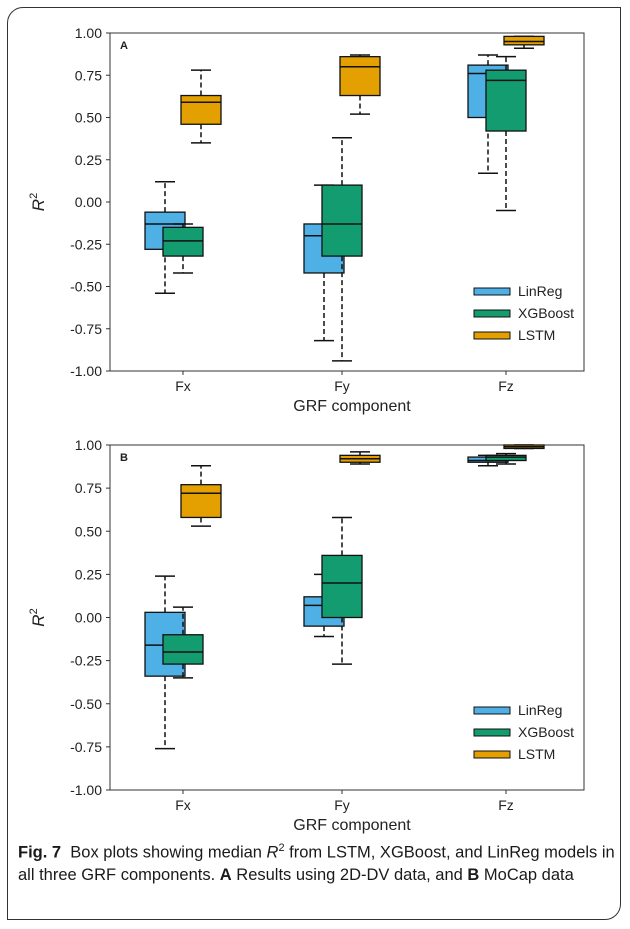 This screenshot has width=630, height=929. Describe the element at coordinates (281, 848) in the screenshot. I see `caption-r-exponent: 2` at that location.